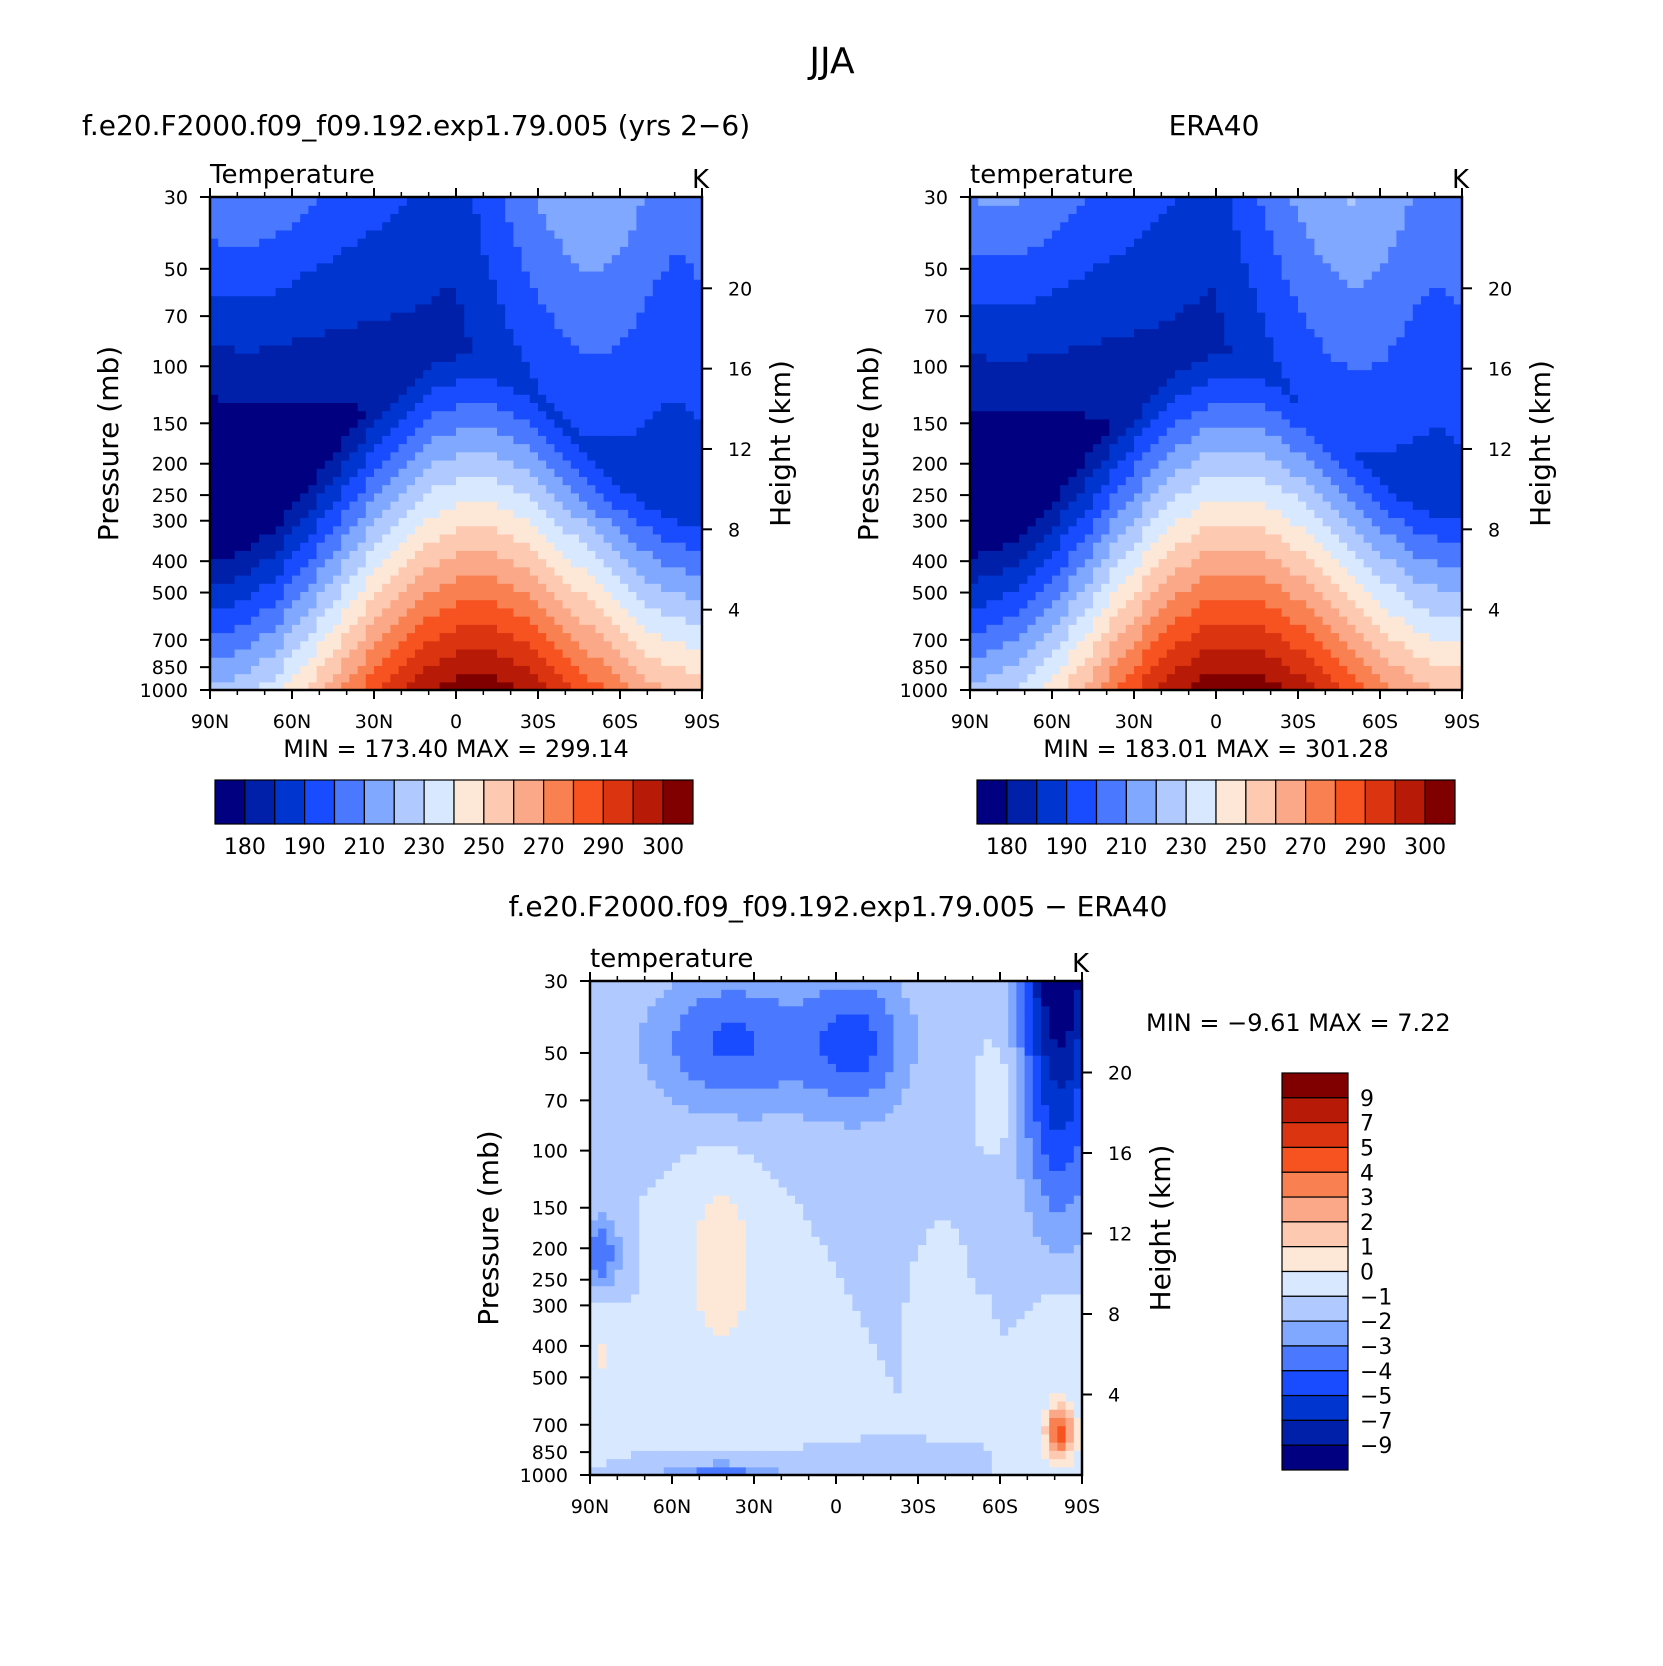  I want to click on colorbar-box, so click(230, 802).